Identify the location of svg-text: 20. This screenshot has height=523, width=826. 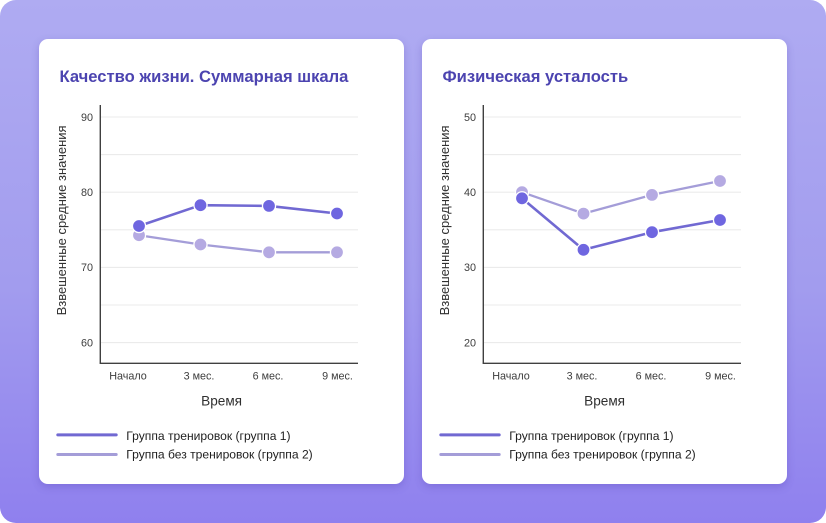
(470, 343).